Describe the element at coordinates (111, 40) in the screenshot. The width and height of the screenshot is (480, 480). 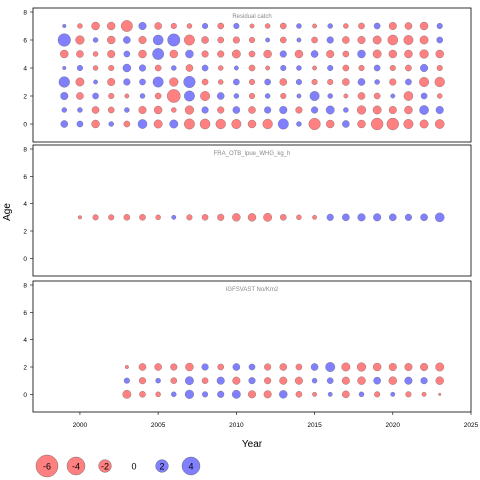
I see `bubble-age6-2002` at that location.